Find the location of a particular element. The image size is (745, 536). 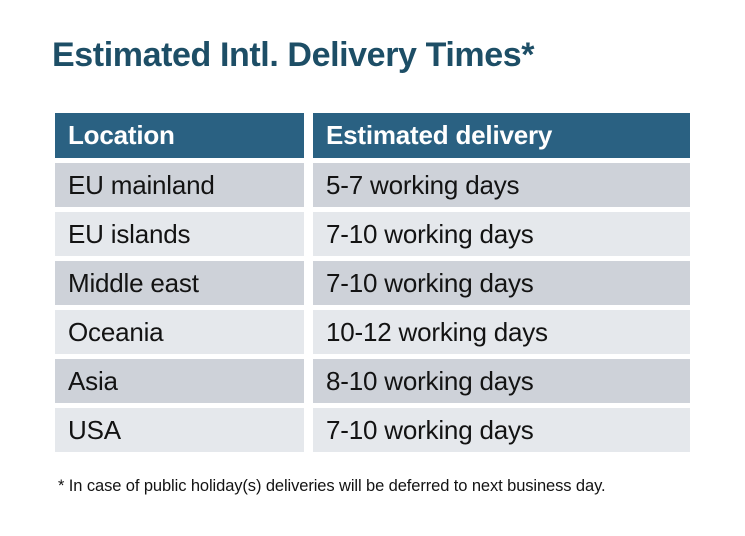

table-row: USA 7-10 working days is located at coordinates (372, 430).